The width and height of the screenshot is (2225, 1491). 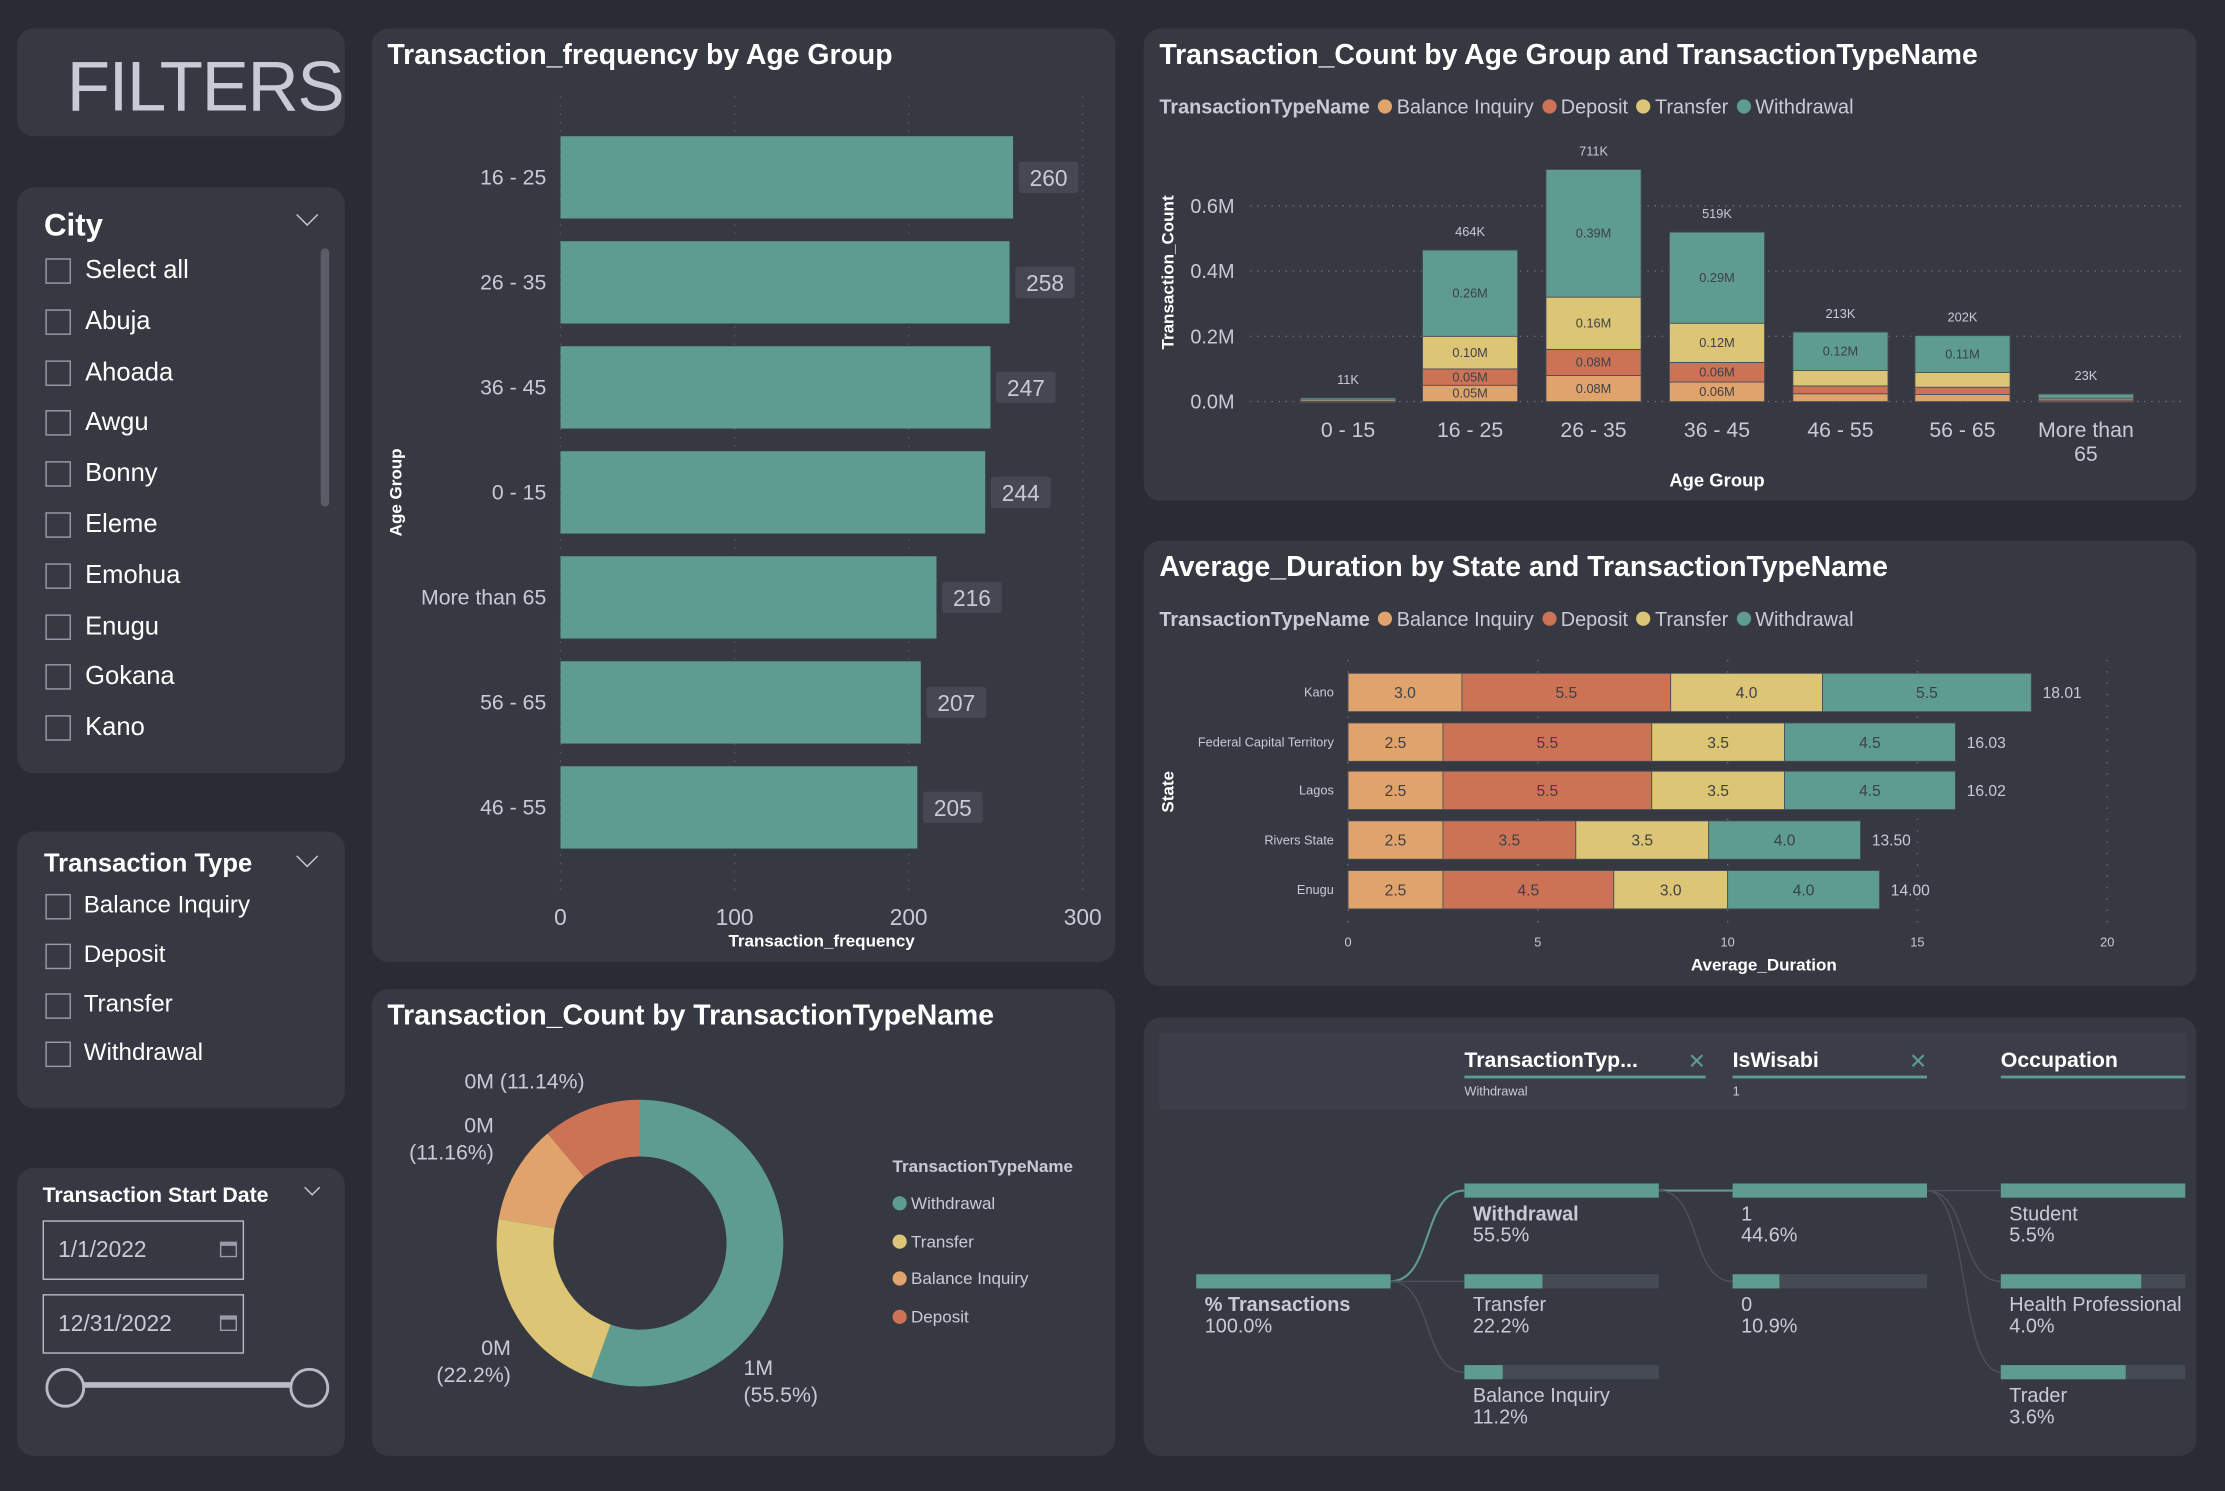 What do you see at coordinates (1585, 1064) in the screenshot?
I see `decomp-level-header: TransactionTyp... ✕` at bounding box center [1585, 1064].